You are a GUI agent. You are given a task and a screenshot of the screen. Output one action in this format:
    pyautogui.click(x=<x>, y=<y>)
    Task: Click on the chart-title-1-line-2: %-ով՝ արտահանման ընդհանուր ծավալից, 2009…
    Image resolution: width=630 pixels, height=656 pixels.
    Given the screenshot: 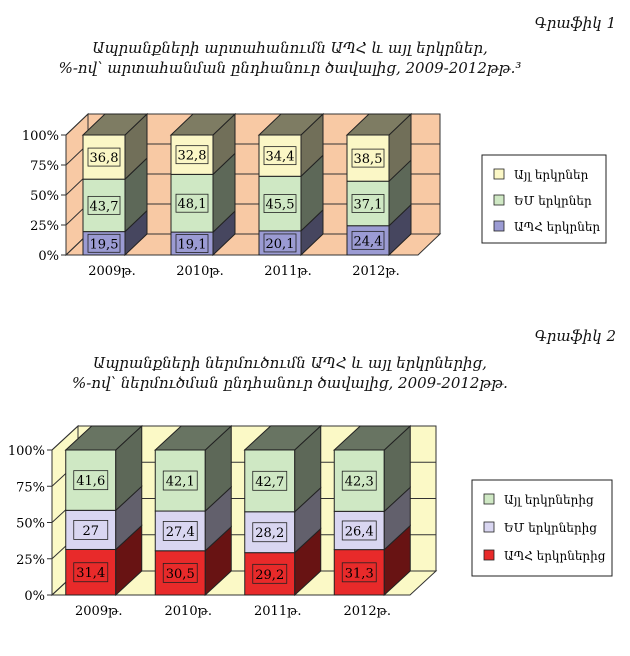 What is the action you would take?
    pyautogui.click(x=290, y=68)
    